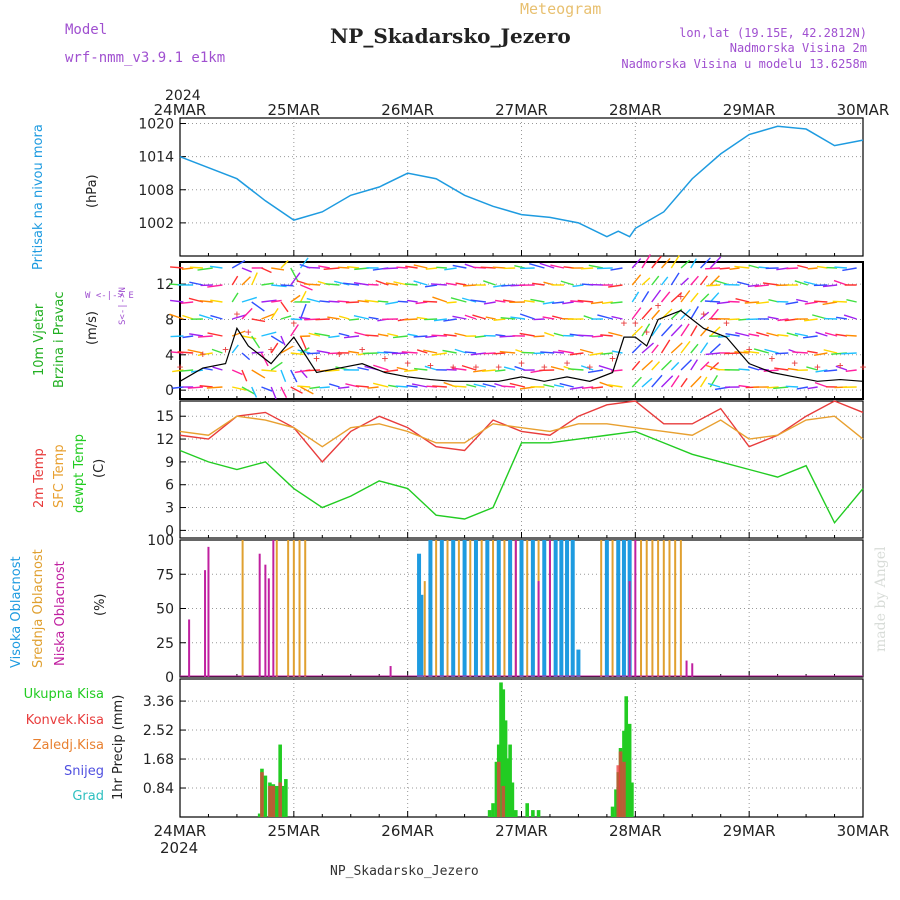 This screenshot has width=900, height=900. Describe the element at coordinates (744, 64) in the screenshot. I see `model-altitude-label: Nadmorska Visina u modelu 13.6258m` at that location.